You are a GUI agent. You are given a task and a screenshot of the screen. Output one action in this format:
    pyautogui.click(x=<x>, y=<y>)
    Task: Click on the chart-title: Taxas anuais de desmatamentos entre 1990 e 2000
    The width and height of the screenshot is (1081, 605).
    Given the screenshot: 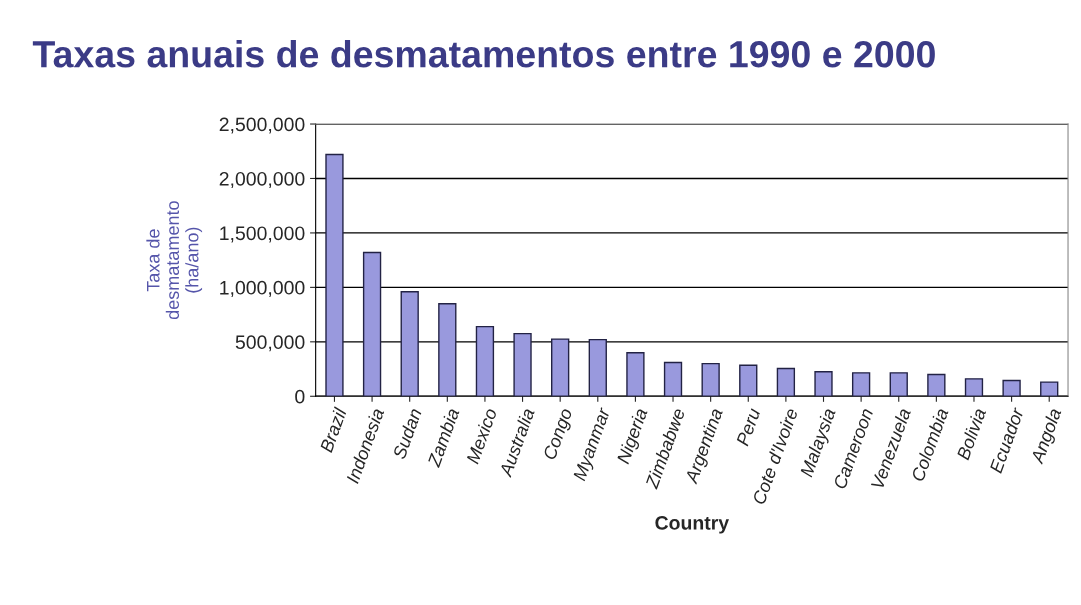 What is the action you would take?
    pyautogui.click(x=483, y=54)
    